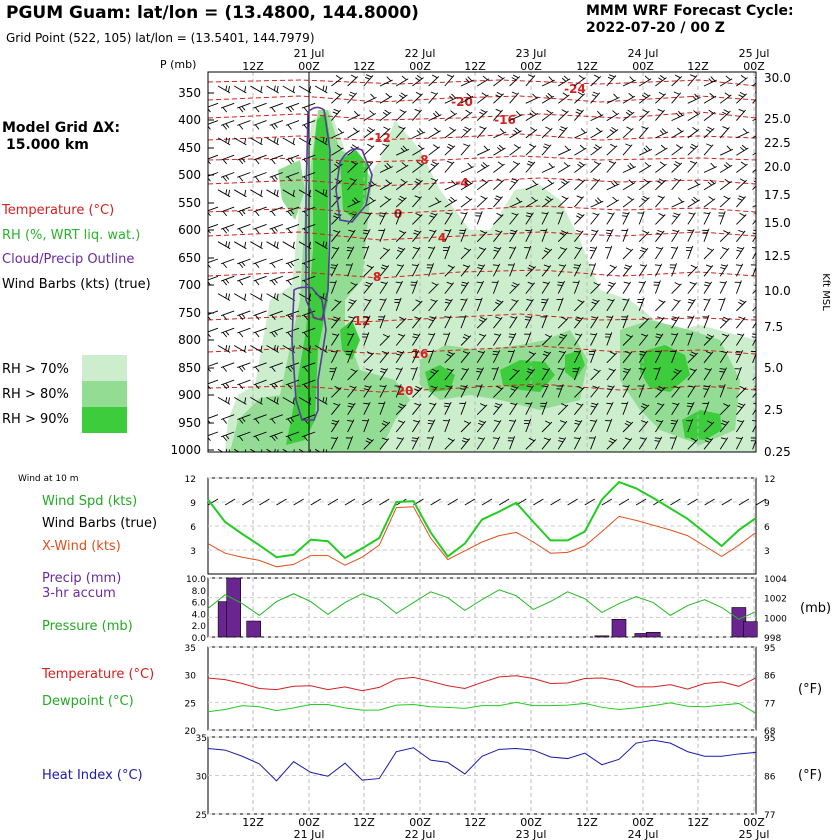 The image size is (840, 840). What do you see at coordinates (309, 353) in the screenshot?
I see `cloud-outline-low` at bounding box center [309, 353].